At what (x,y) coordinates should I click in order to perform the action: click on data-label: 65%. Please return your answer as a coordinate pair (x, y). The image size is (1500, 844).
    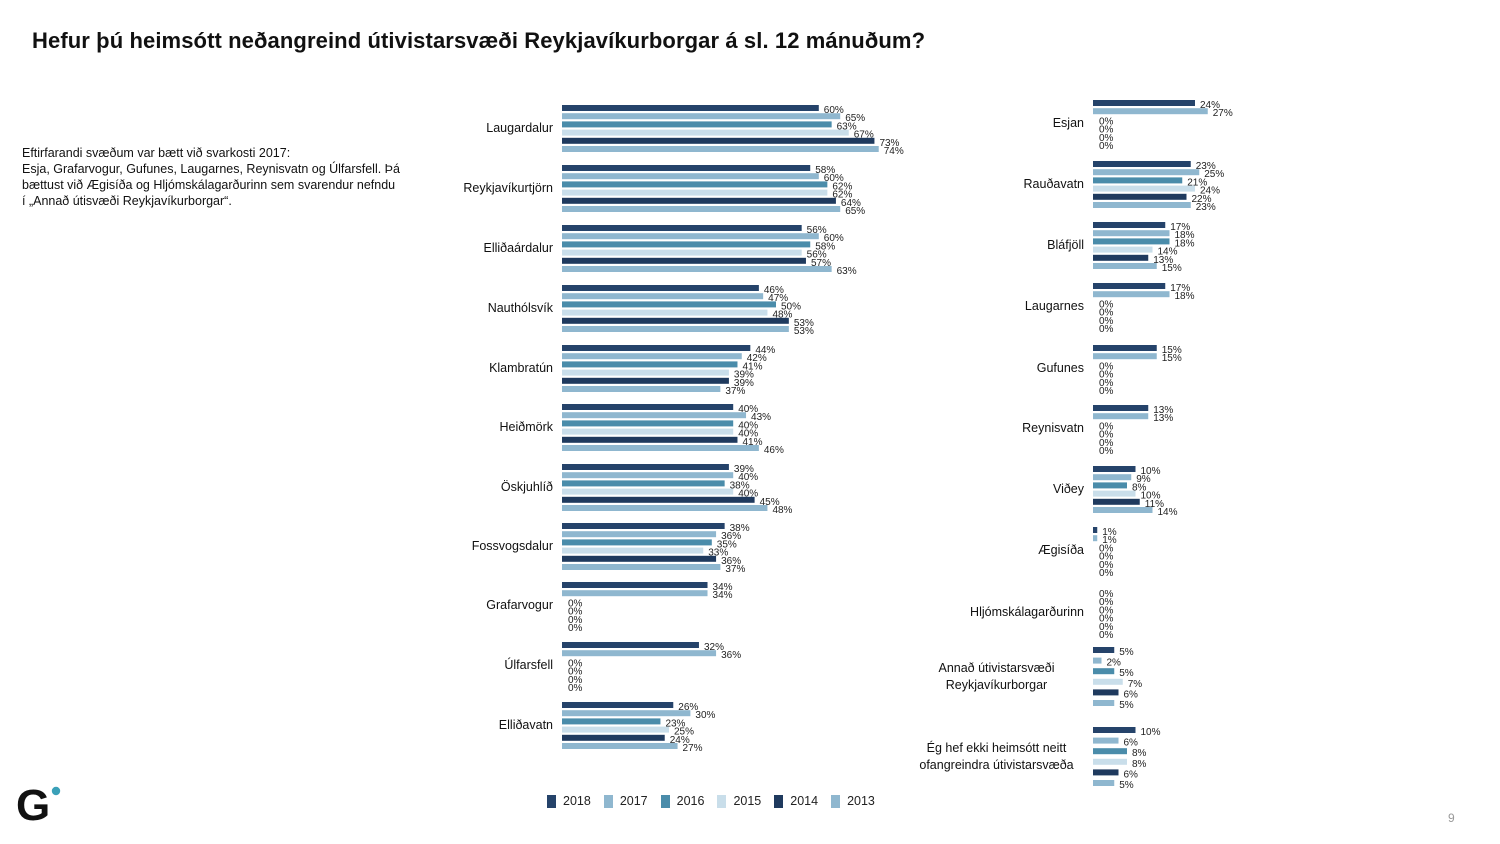
    Looking at the image, I should click on (855, 211).